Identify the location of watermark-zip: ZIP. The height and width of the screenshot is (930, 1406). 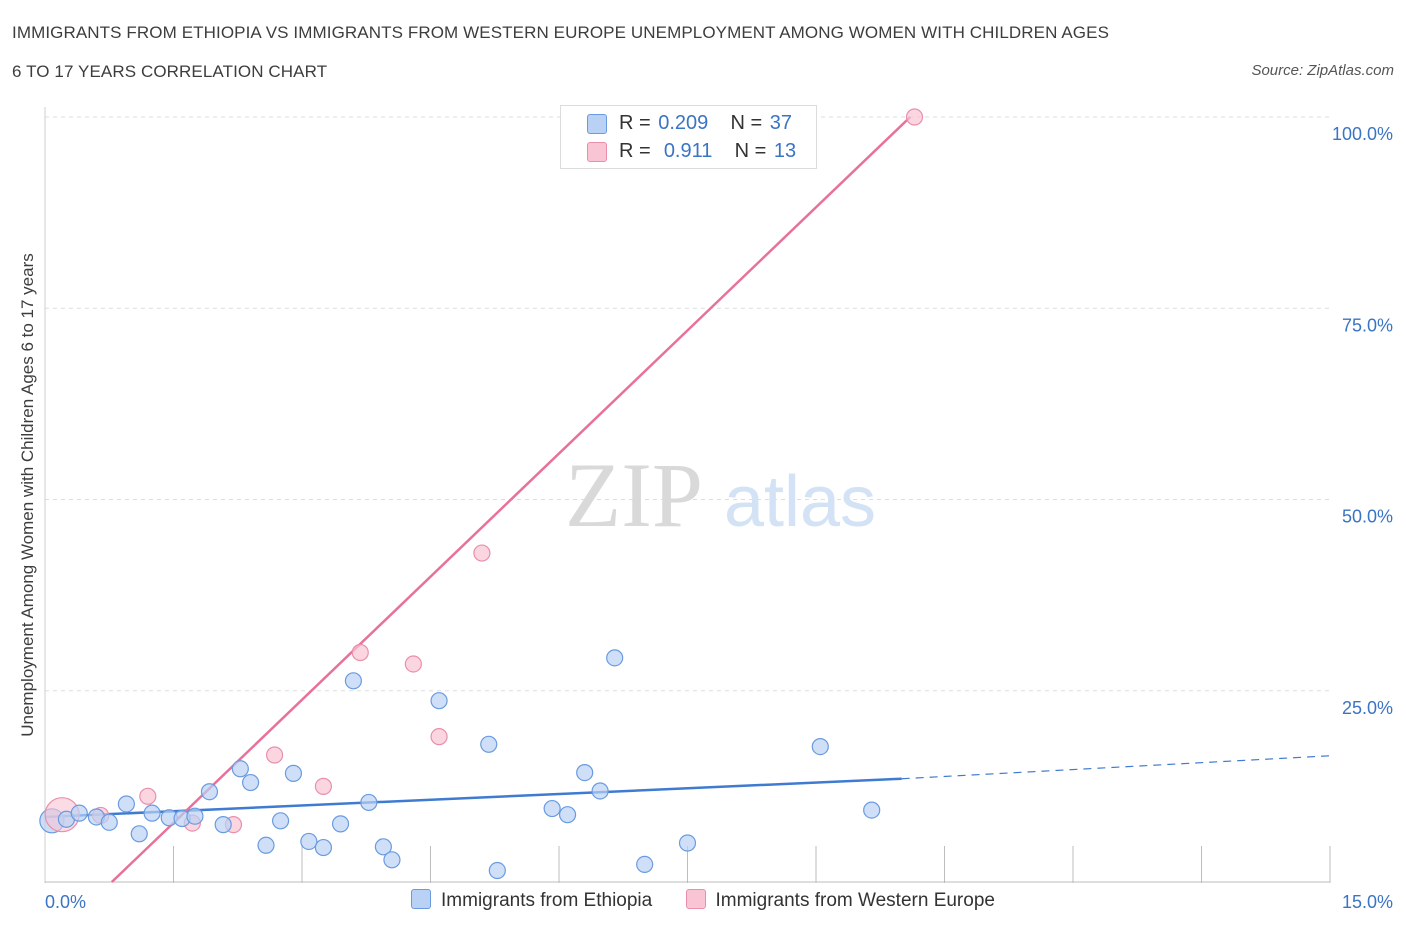
(634, 495).